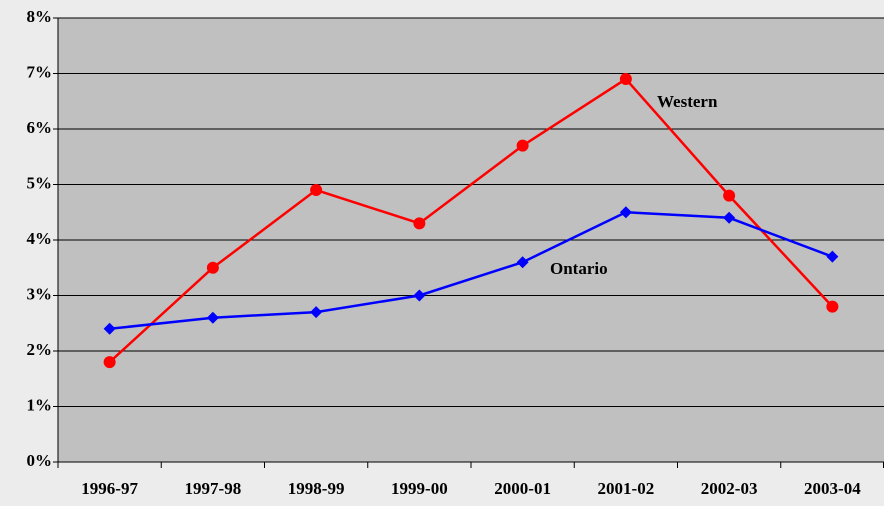 This screenshot has width=884, height=506. Describe the element at coordinates (213, 488) in the screenshot. I see `x-tick-label: 1997-98` at that location.